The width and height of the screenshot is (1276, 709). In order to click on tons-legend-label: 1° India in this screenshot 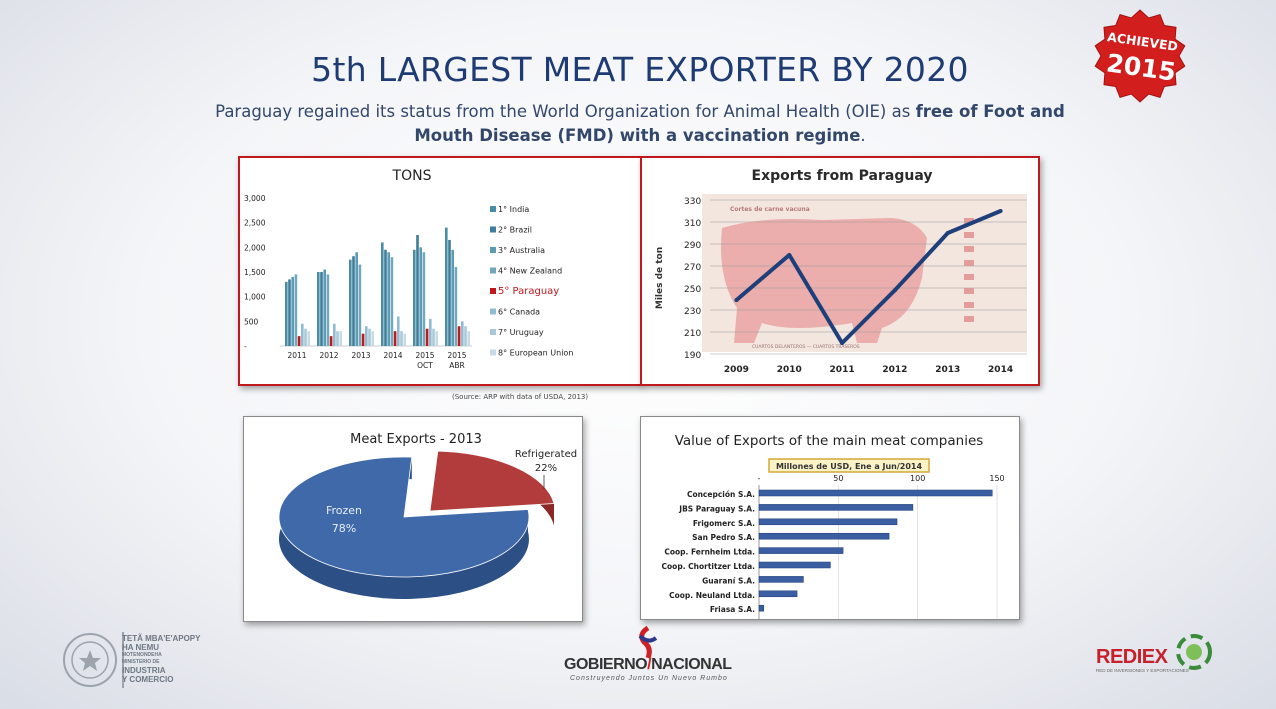, I will do `click(513, 209)`.